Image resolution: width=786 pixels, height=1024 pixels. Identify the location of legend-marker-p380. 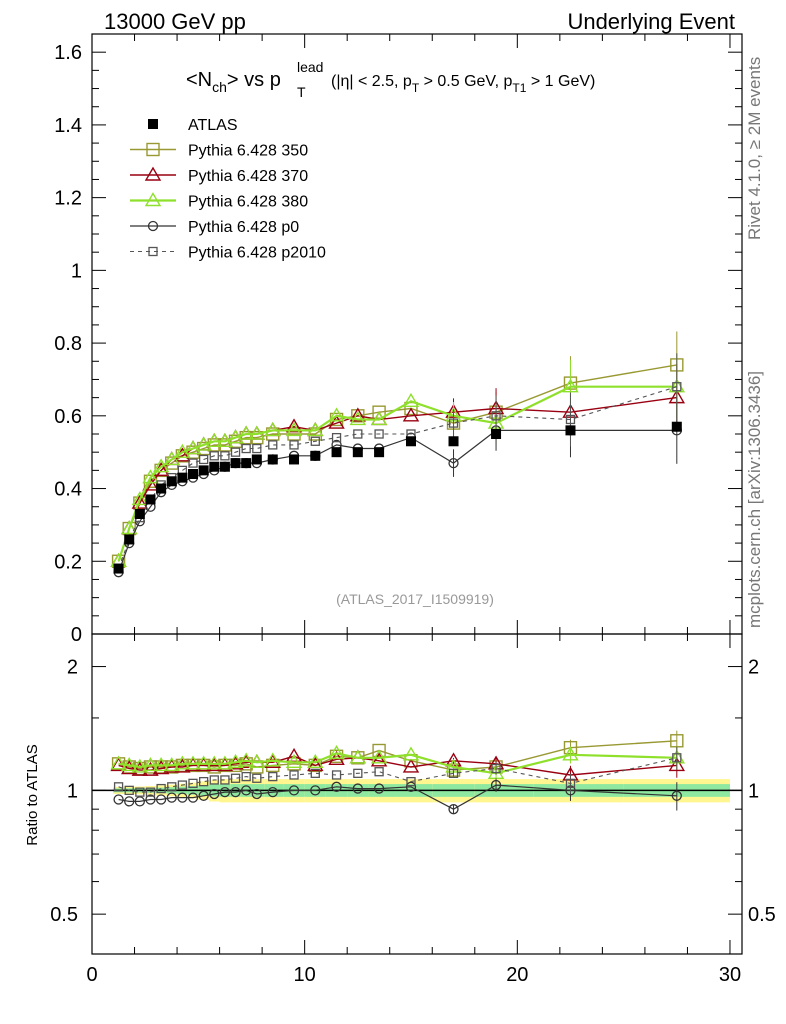
(153, 199).